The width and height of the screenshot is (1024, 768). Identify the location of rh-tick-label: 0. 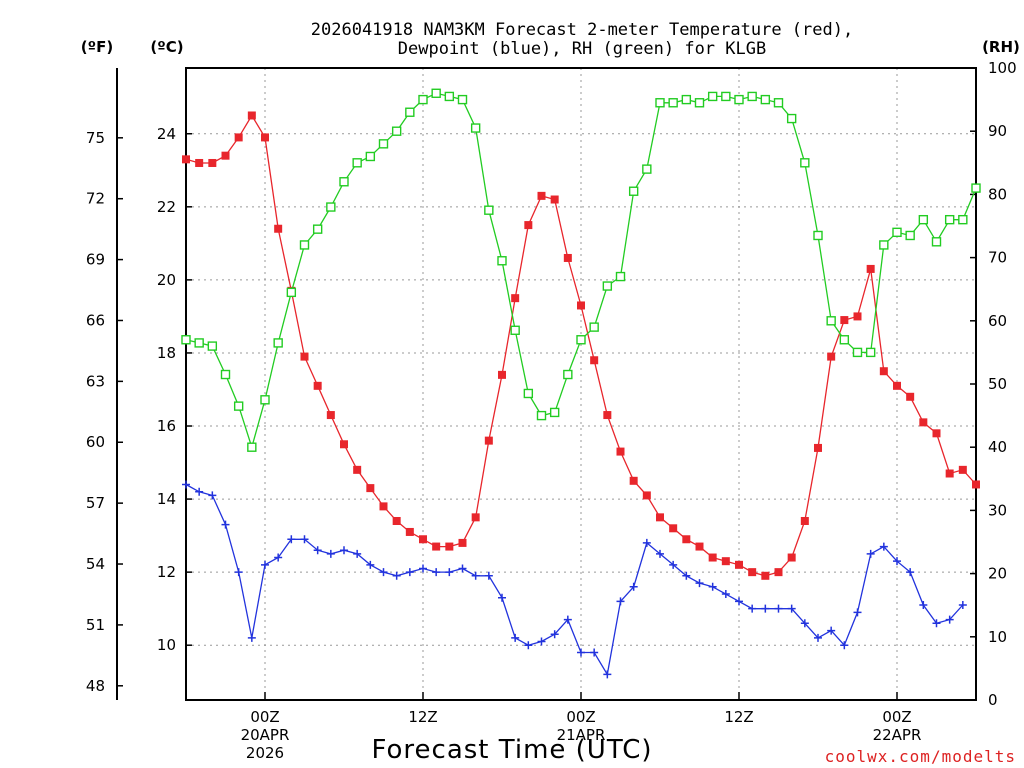
(993, 700).